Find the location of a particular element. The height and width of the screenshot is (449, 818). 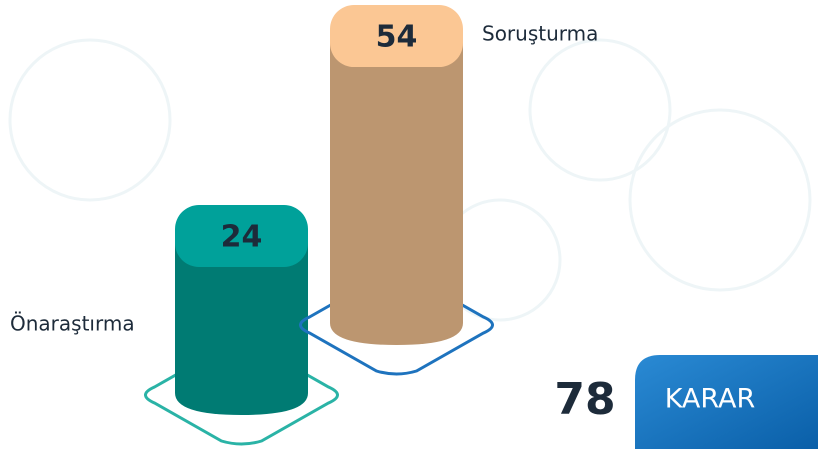

total-label: KARAR is located at coordinates (710, 399).